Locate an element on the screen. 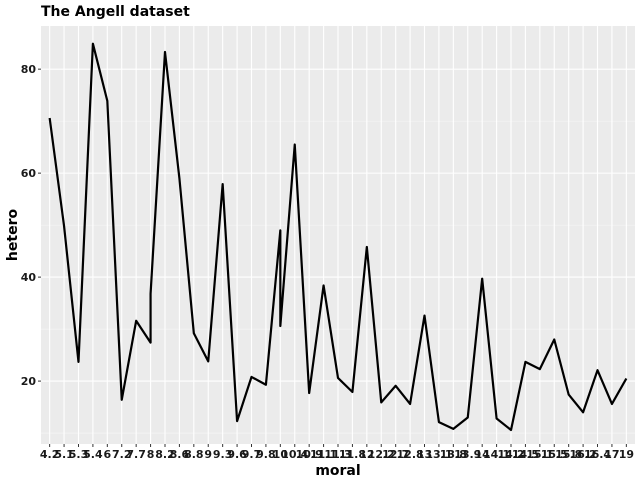  chart-title: The Angell dataset is located at coordinates (115, 12).